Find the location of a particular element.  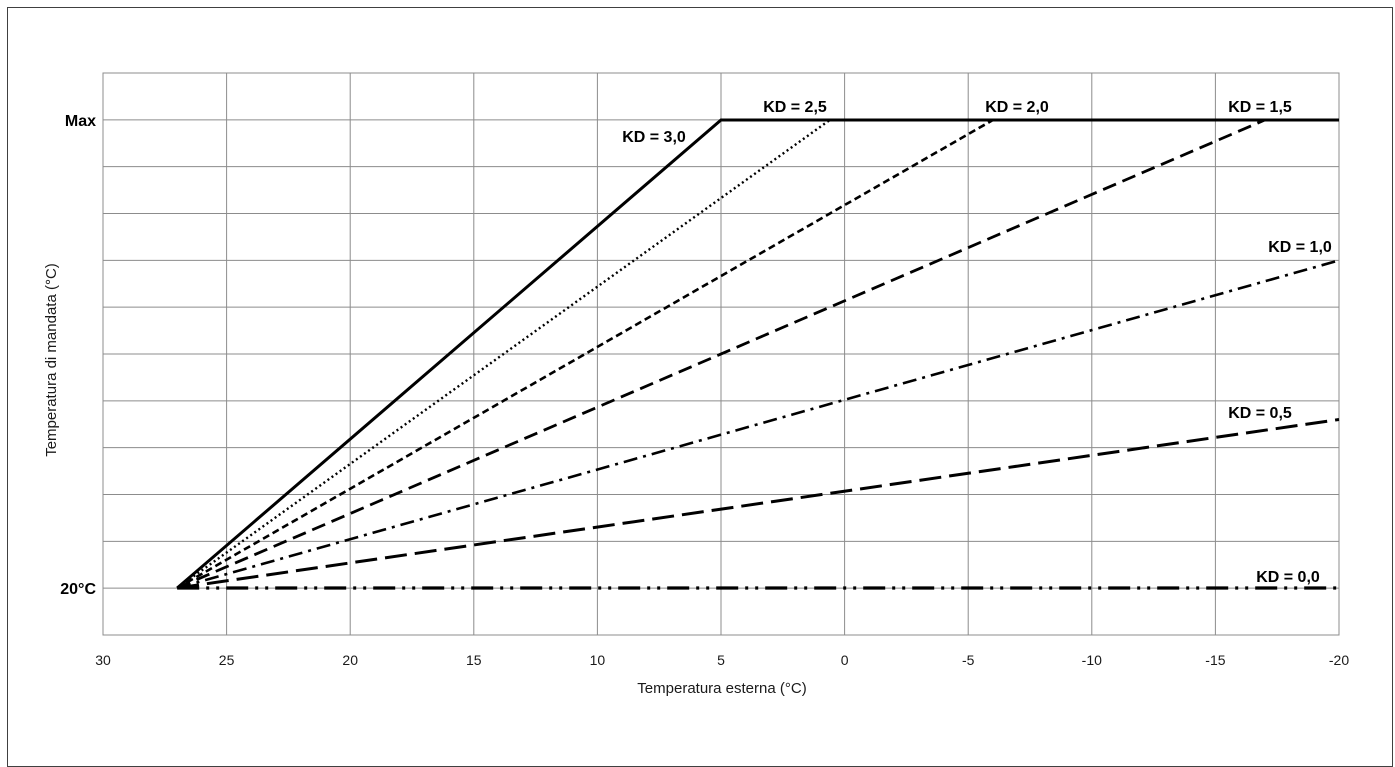

y-tick-label: 20°C is located at coordinates (78, 589).